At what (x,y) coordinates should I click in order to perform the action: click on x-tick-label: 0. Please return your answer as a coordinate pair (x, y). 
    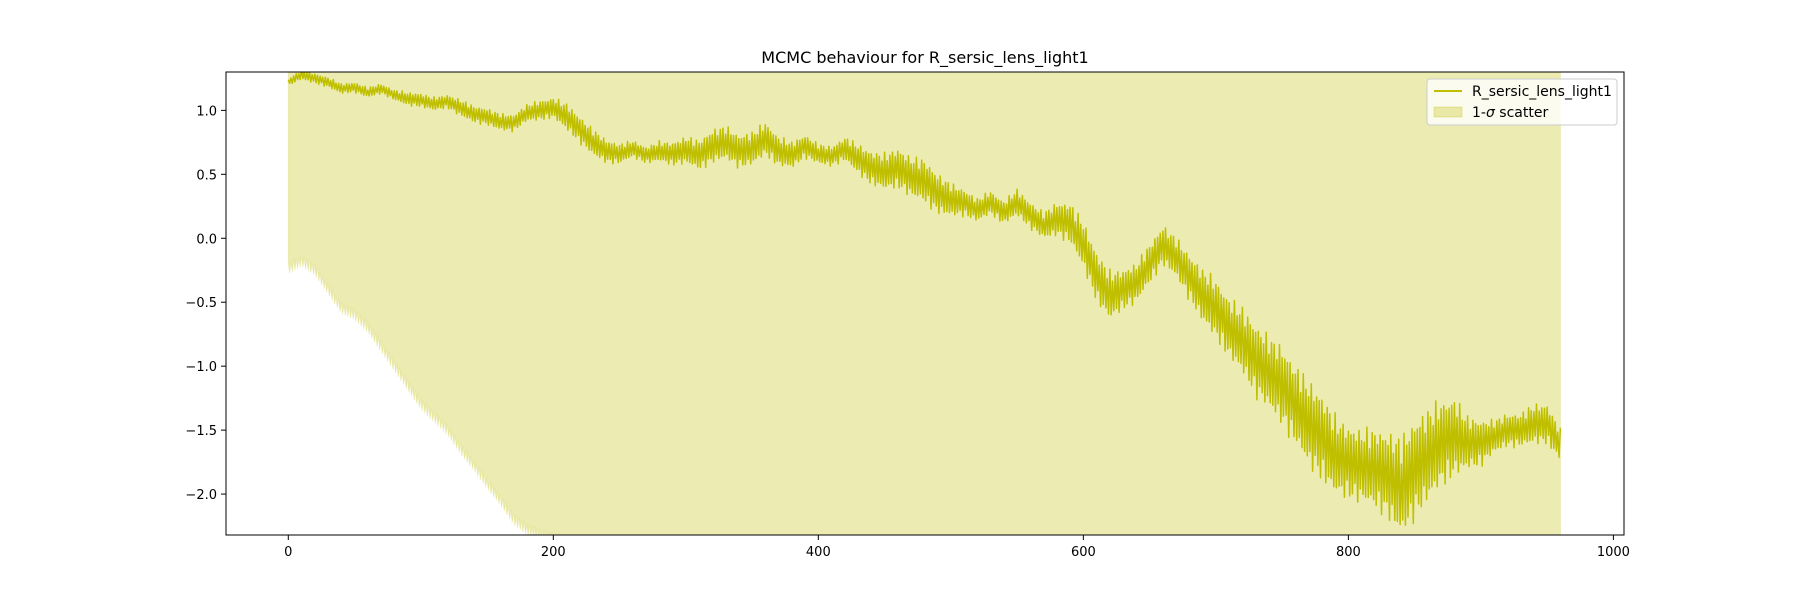
    Looking at the image, I should click on (288, 552).